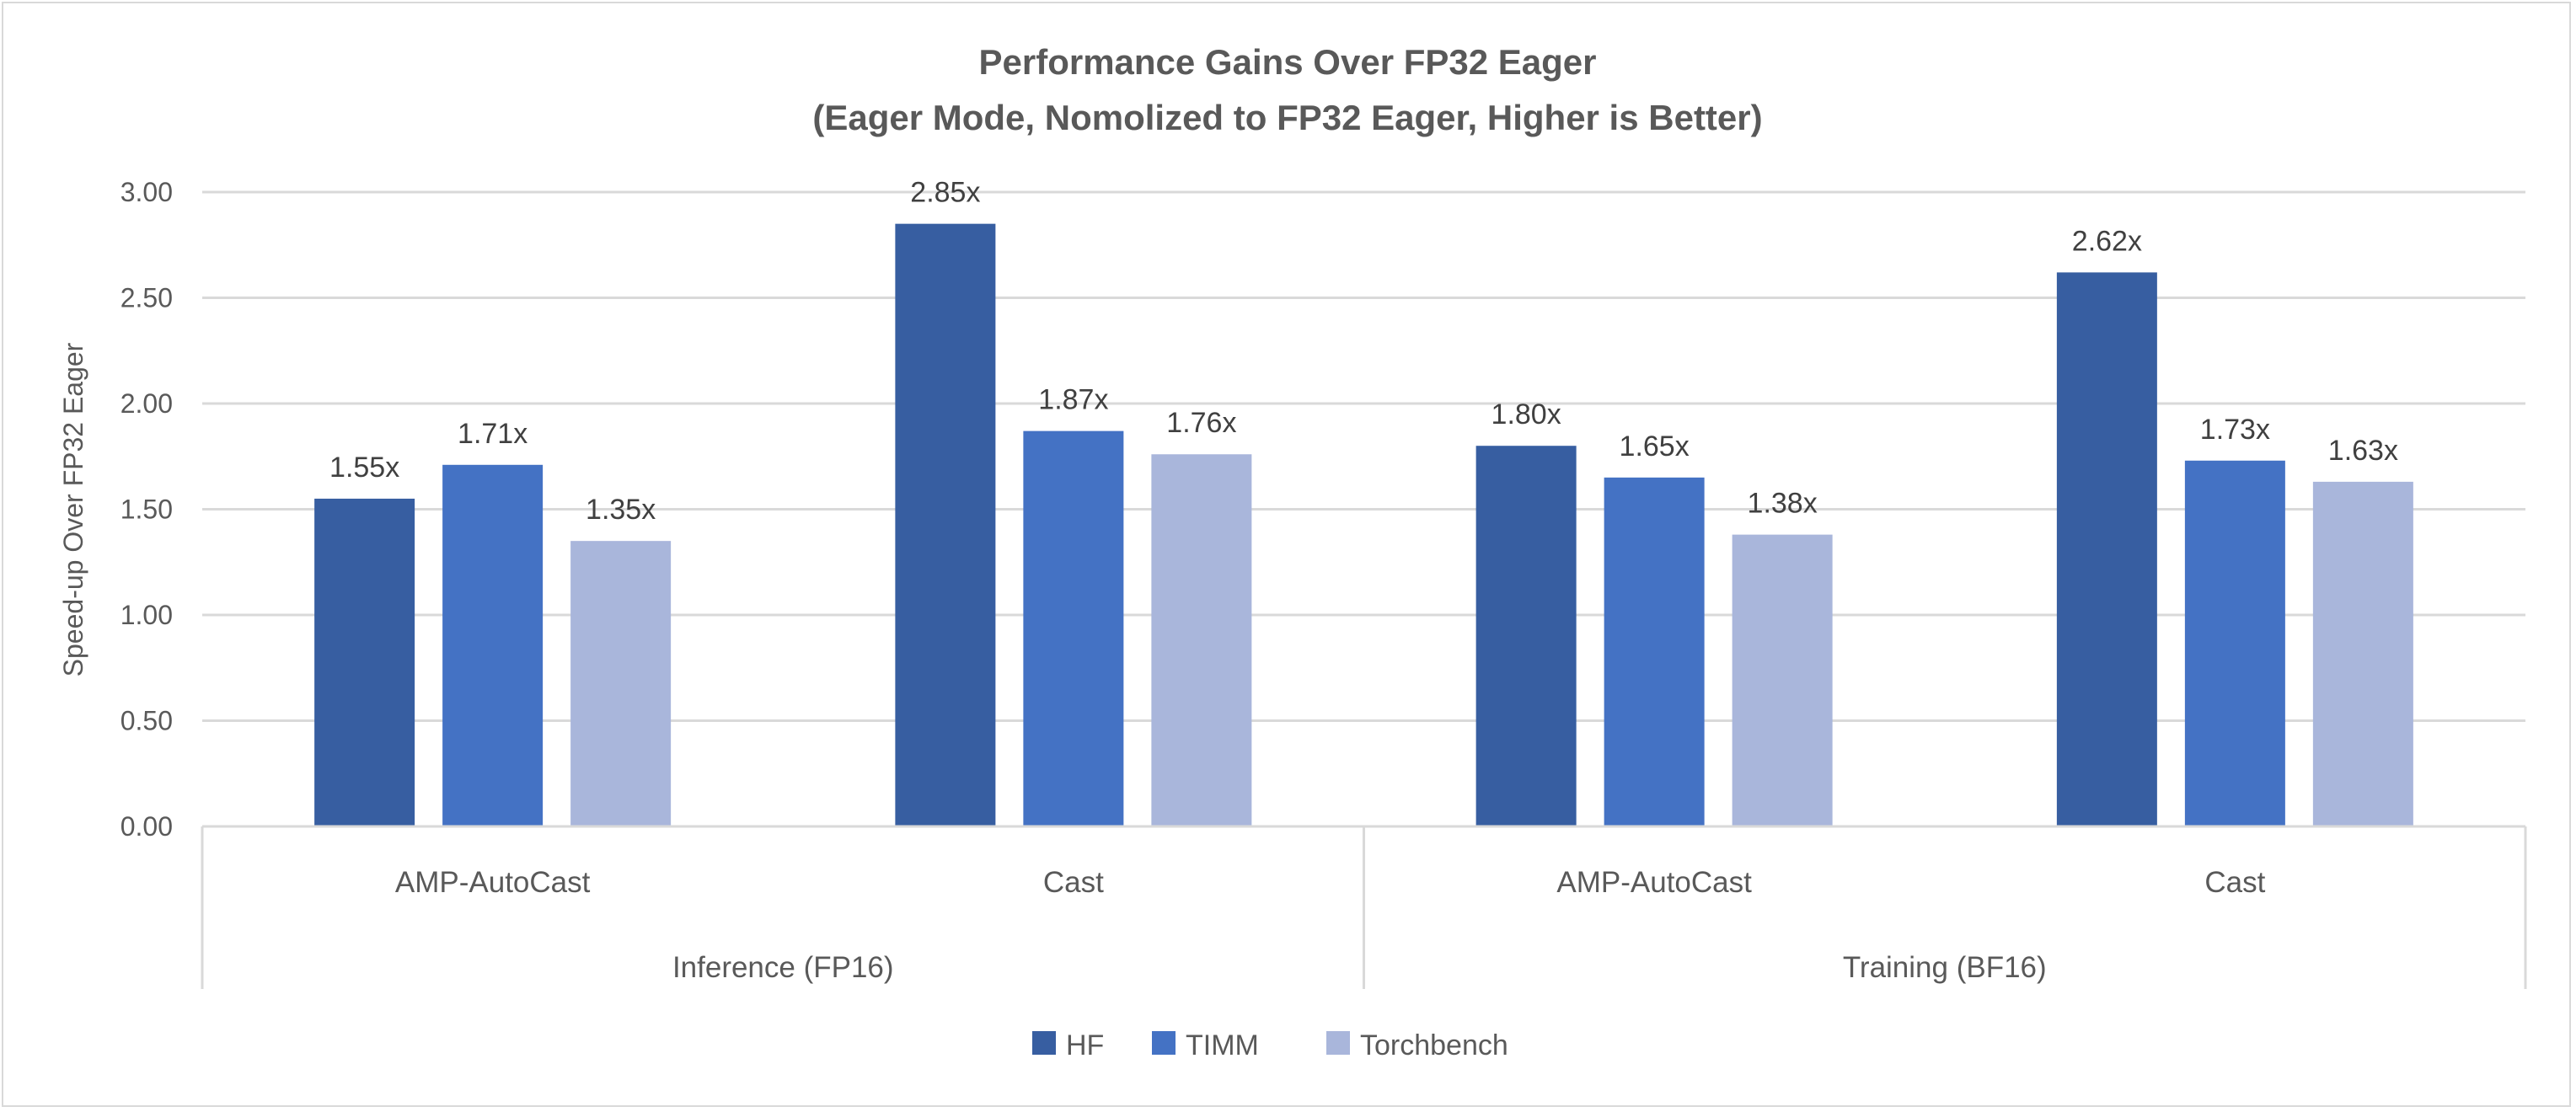 The height and width of the screenshot is (1112, 2576). What do you see at coordinates (1783, 504) in the screenshot?
I see `data-label: 1.38x` at bounding box center [1783, 504].